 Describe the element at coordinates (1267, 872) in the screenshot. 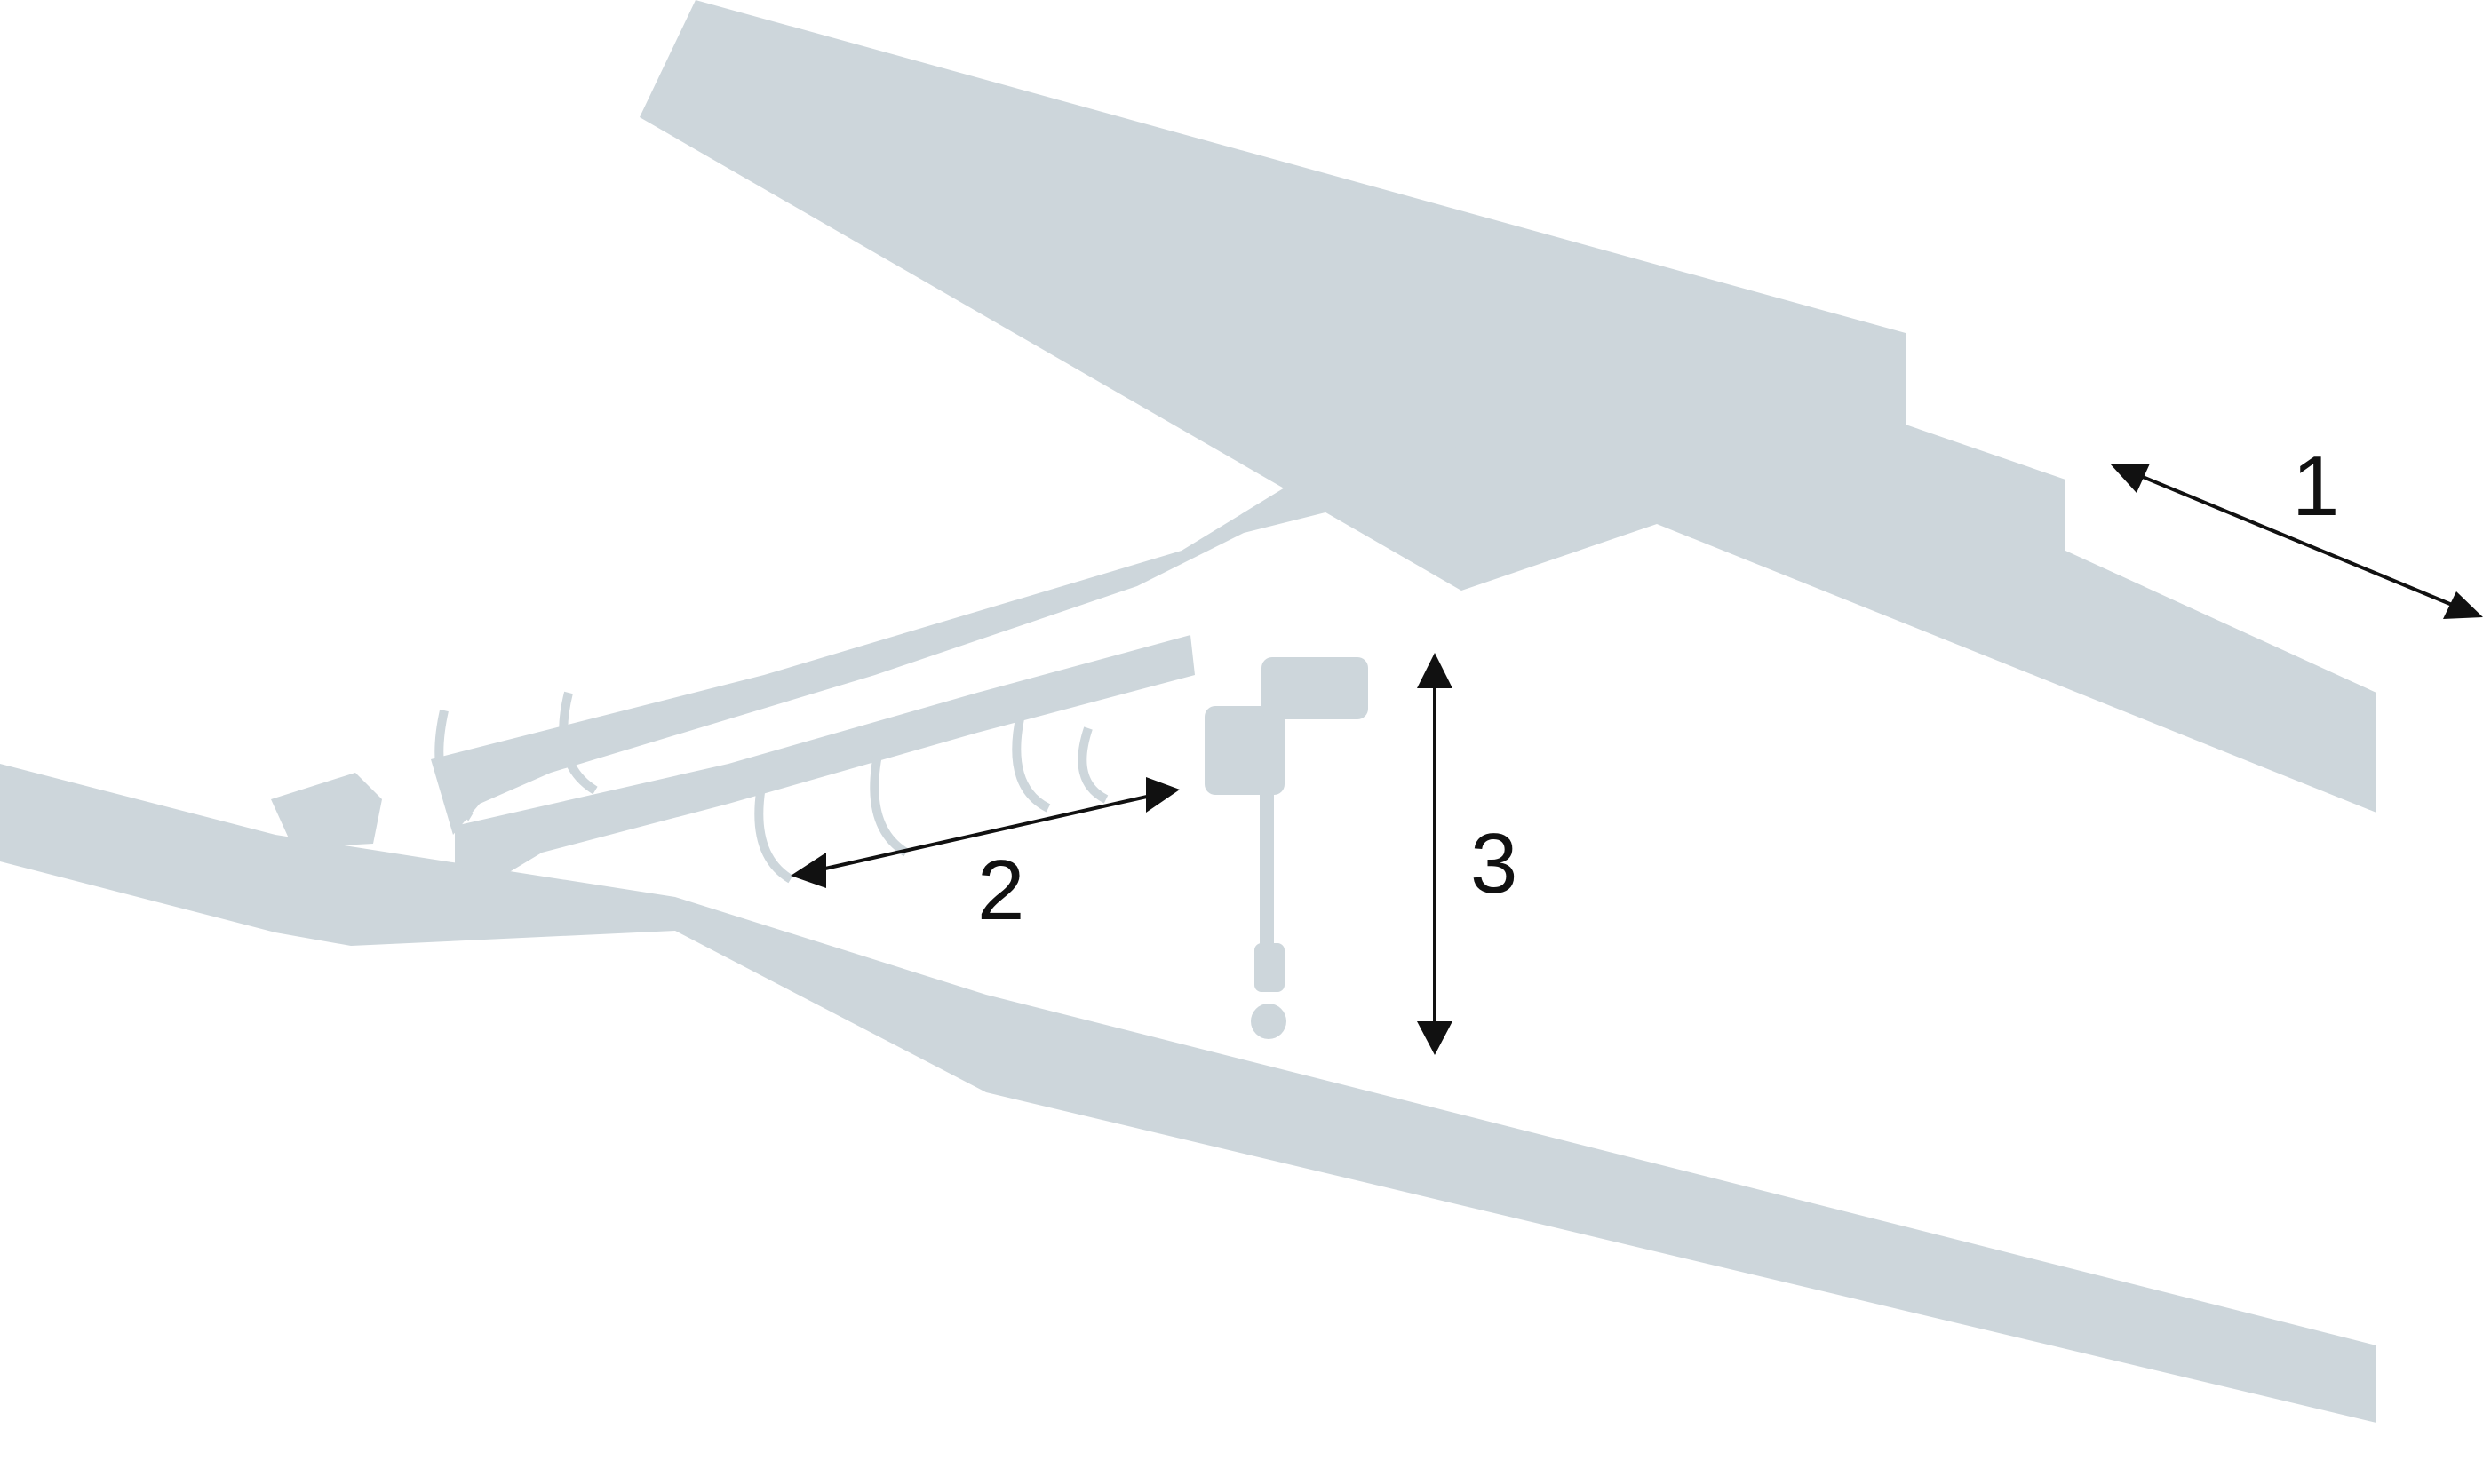

I see `hoist-chain` at that location.